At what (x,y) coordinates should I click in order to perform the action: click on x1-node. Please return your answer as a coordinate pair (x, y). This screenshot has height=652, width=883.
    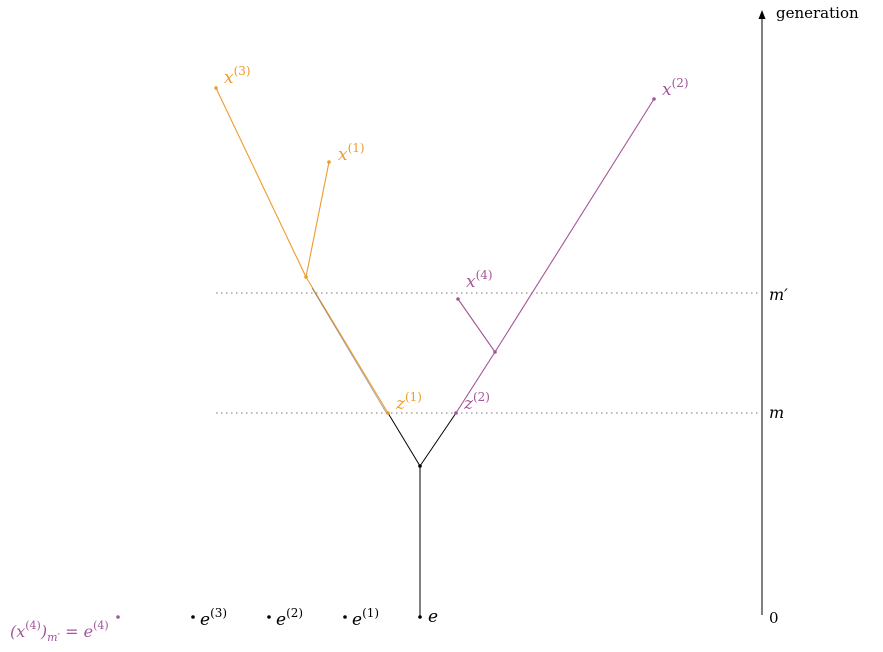
    Looking at the image, I should click on (329, 162).